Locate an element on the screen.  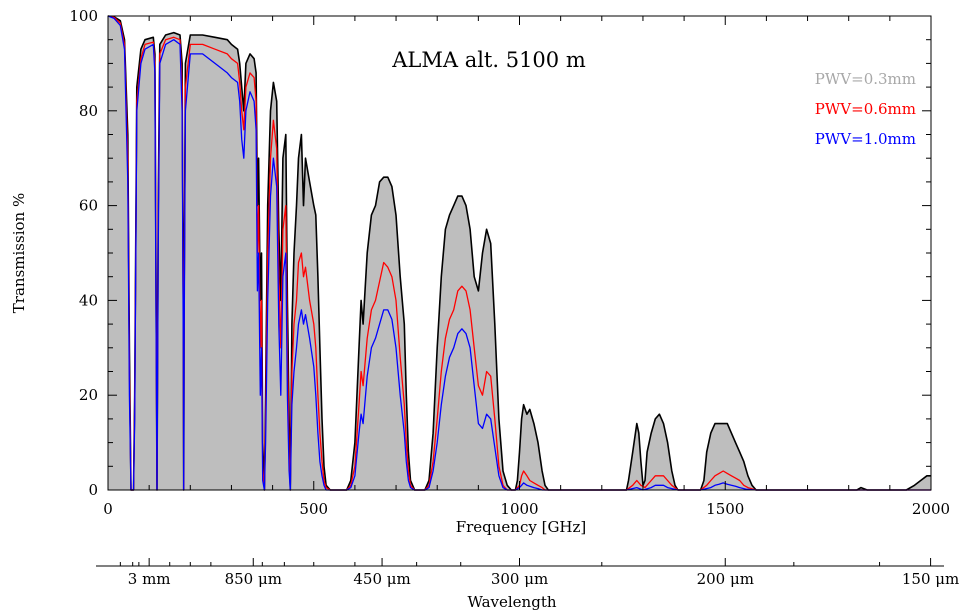
y-tick-label: 100 is located at coordinates (83, 16).